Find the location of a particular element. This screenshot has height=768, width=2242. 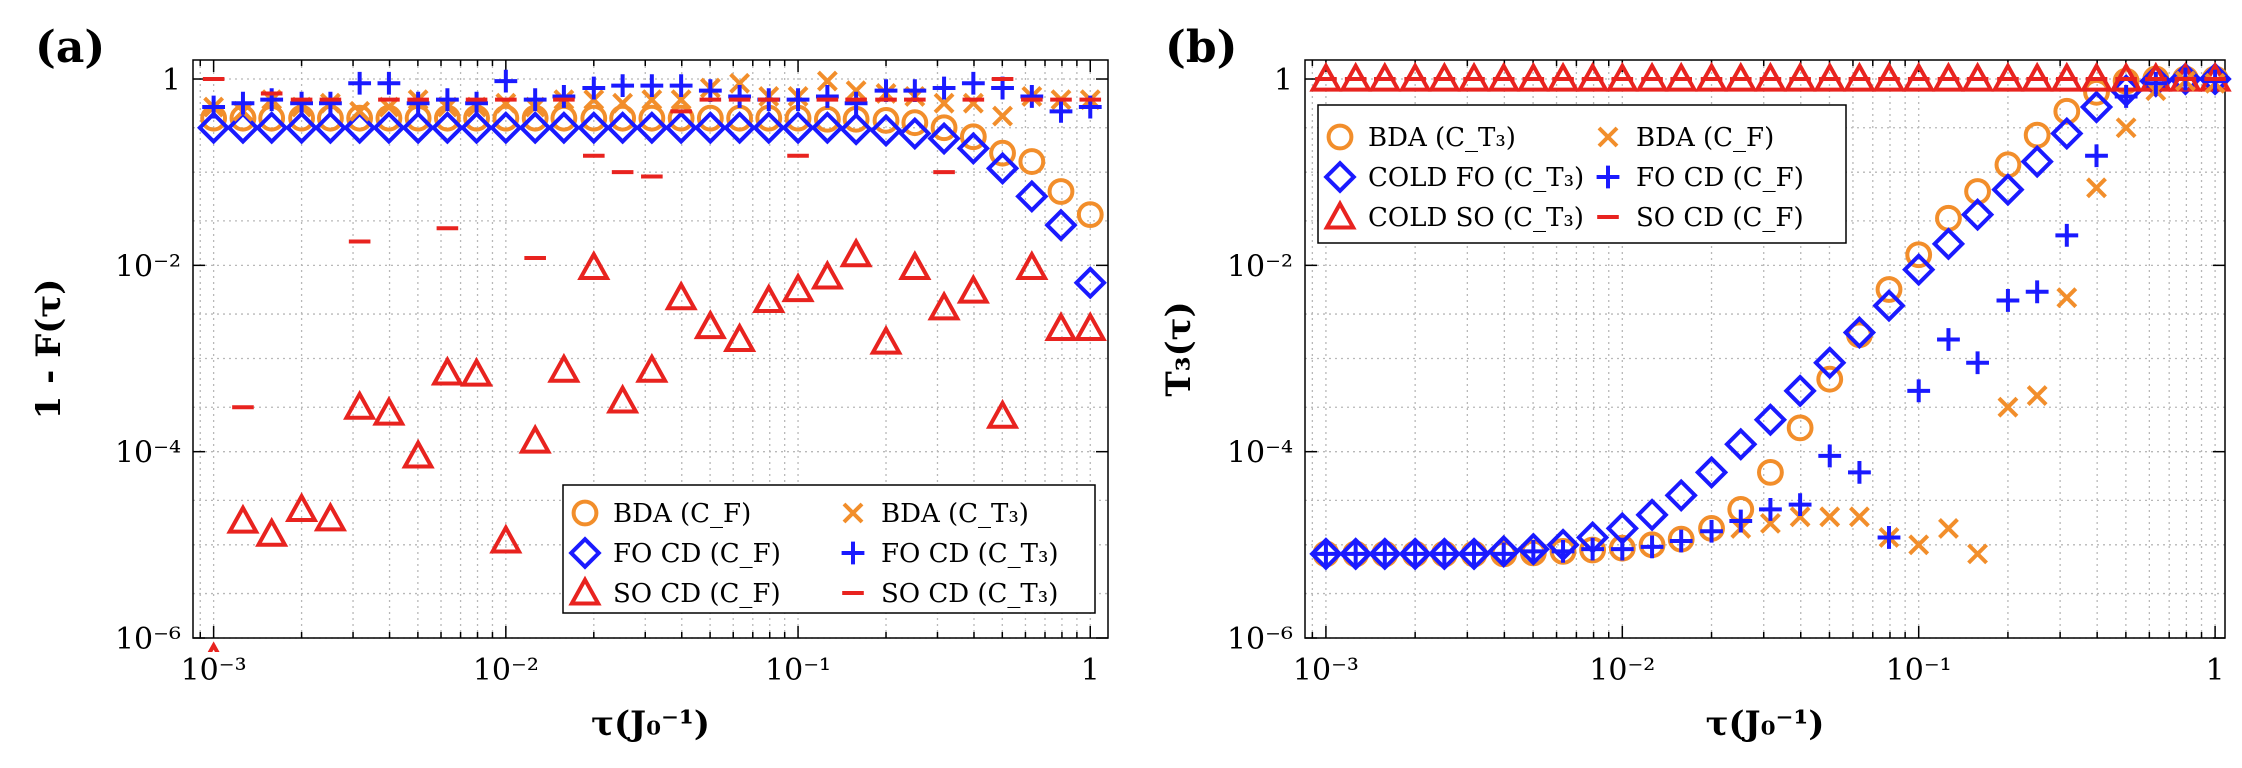

legend-box is located at coordinates (1582, 174).